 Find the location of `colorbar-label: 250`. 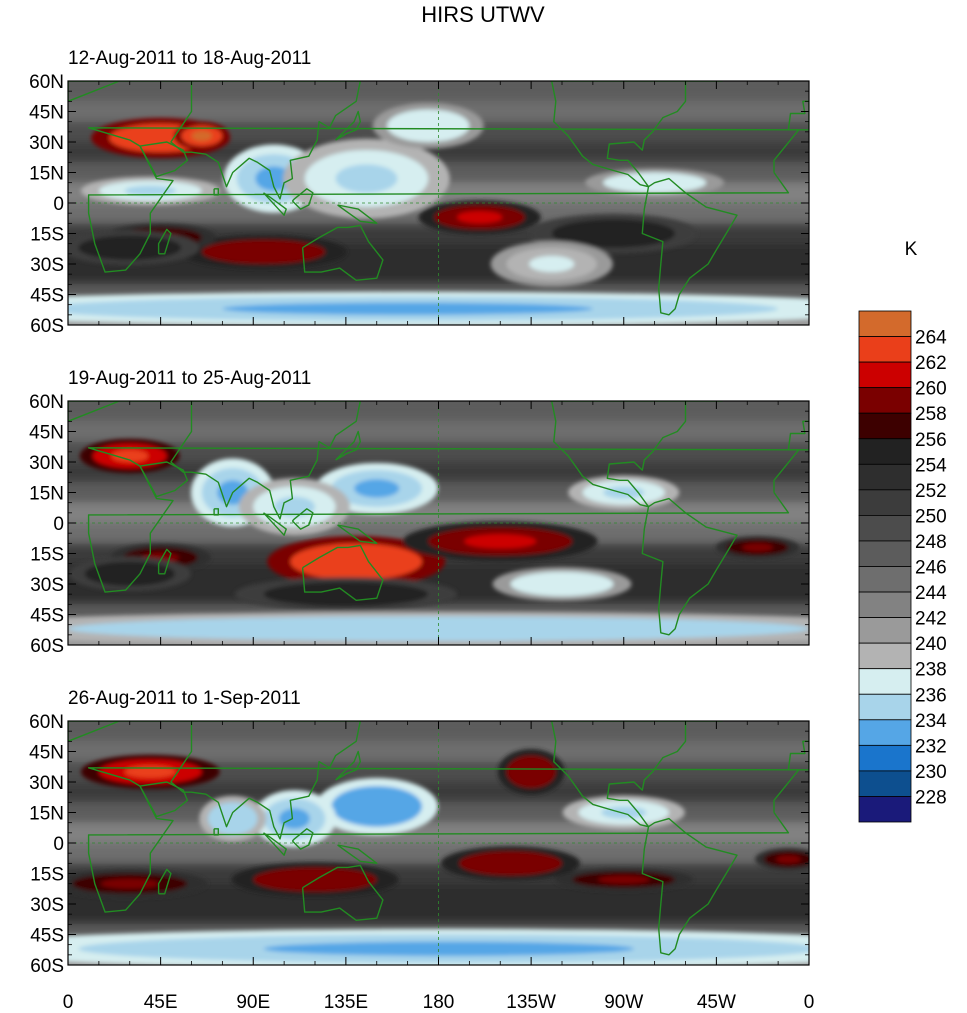

colorbar-label: 250 is located at coordinates (931, 516).